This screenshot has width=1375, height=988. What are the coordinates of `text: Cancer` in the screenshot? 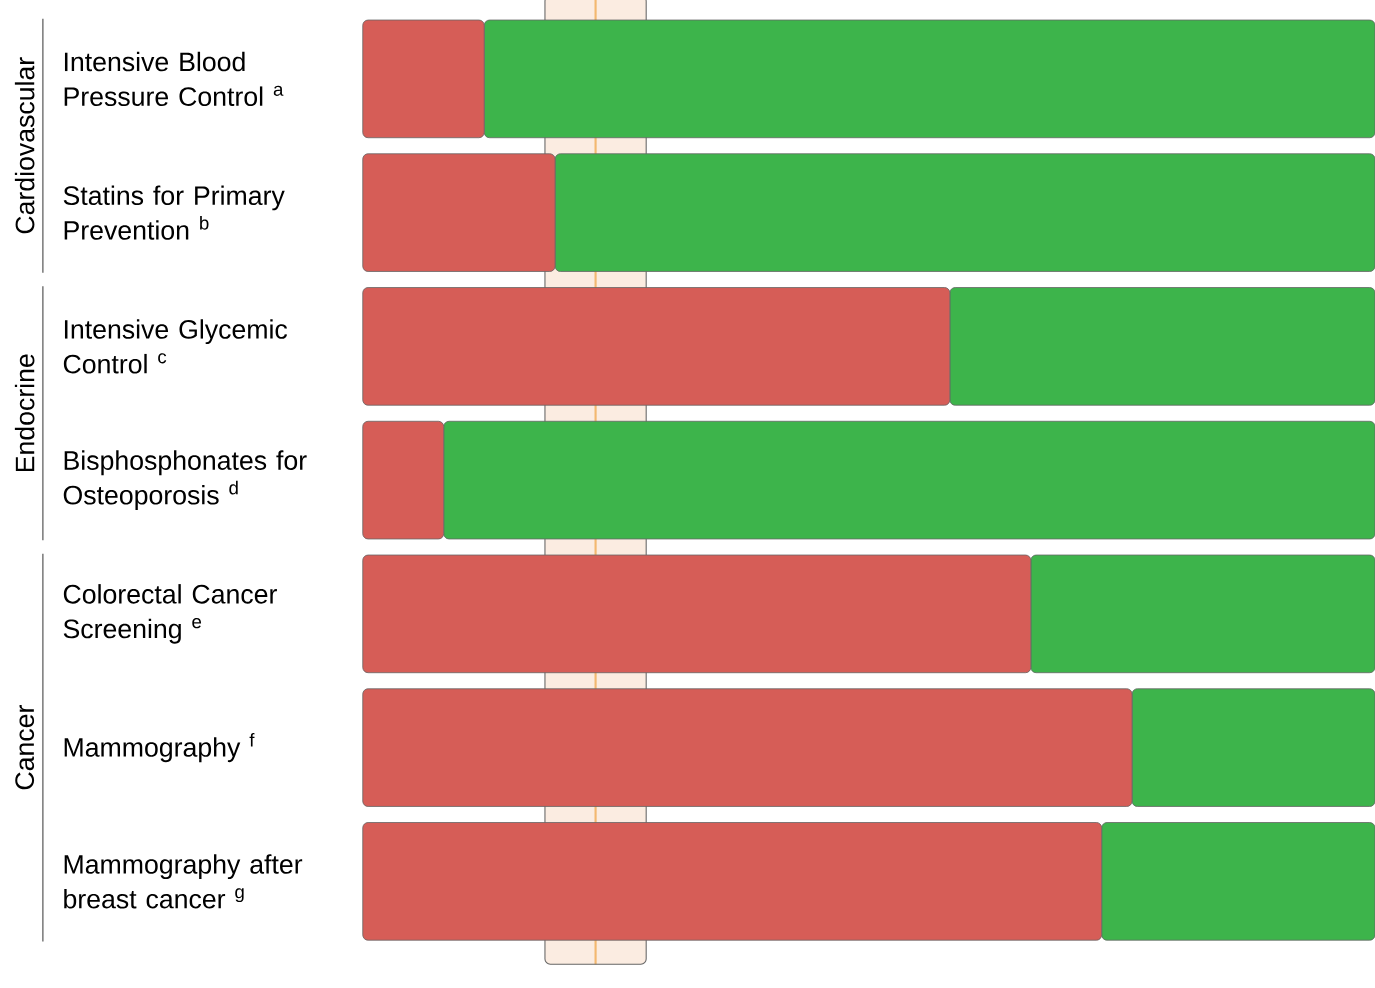 It's located at (25, 747).